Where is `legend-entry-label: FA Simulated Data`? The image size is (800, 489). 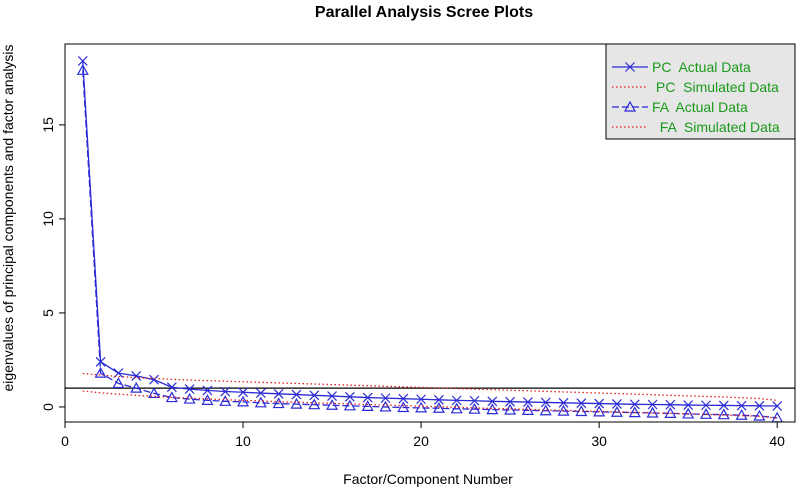 legend-entry-label: FA Simulated Data is located at coordinates (716, 127).